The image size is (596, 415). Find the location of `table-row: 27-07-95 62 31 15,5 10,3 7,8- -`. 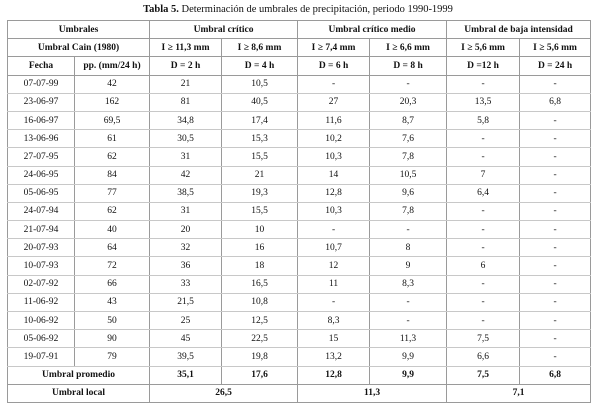

table-row: 27-07-95 62 31 15,5 10,3 7,8- - is located at coordinates (299, 157).